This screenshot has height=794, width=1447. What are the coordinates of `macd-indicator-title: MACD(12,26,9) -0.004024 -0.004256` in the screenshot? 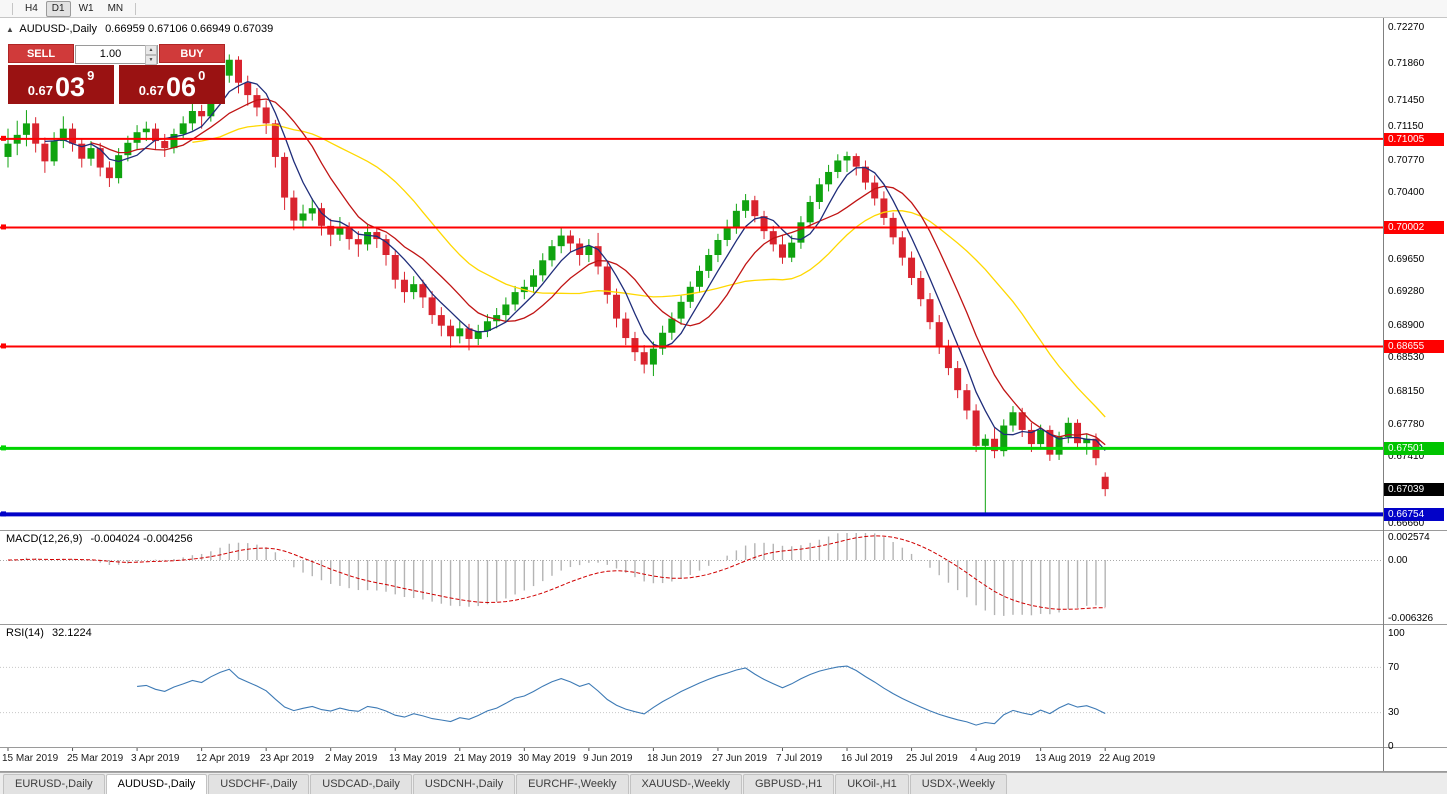 It's located at (99, 539).